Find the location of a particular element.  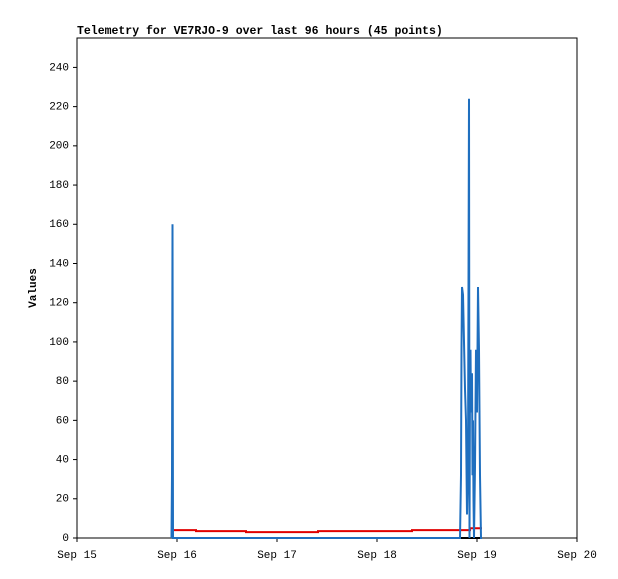

y-tick-label: 20 is located at coordinates (62, 500).